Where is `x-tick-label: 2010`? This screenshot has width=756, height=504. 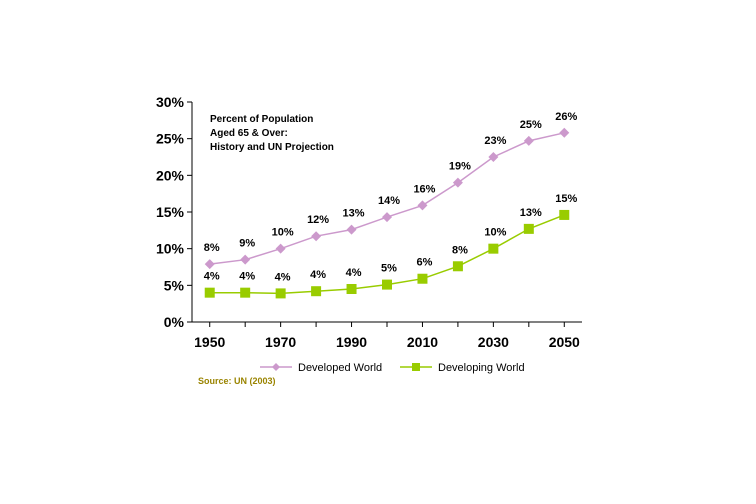
x-tick-label: 2010 is located at coordinates (422, 342).